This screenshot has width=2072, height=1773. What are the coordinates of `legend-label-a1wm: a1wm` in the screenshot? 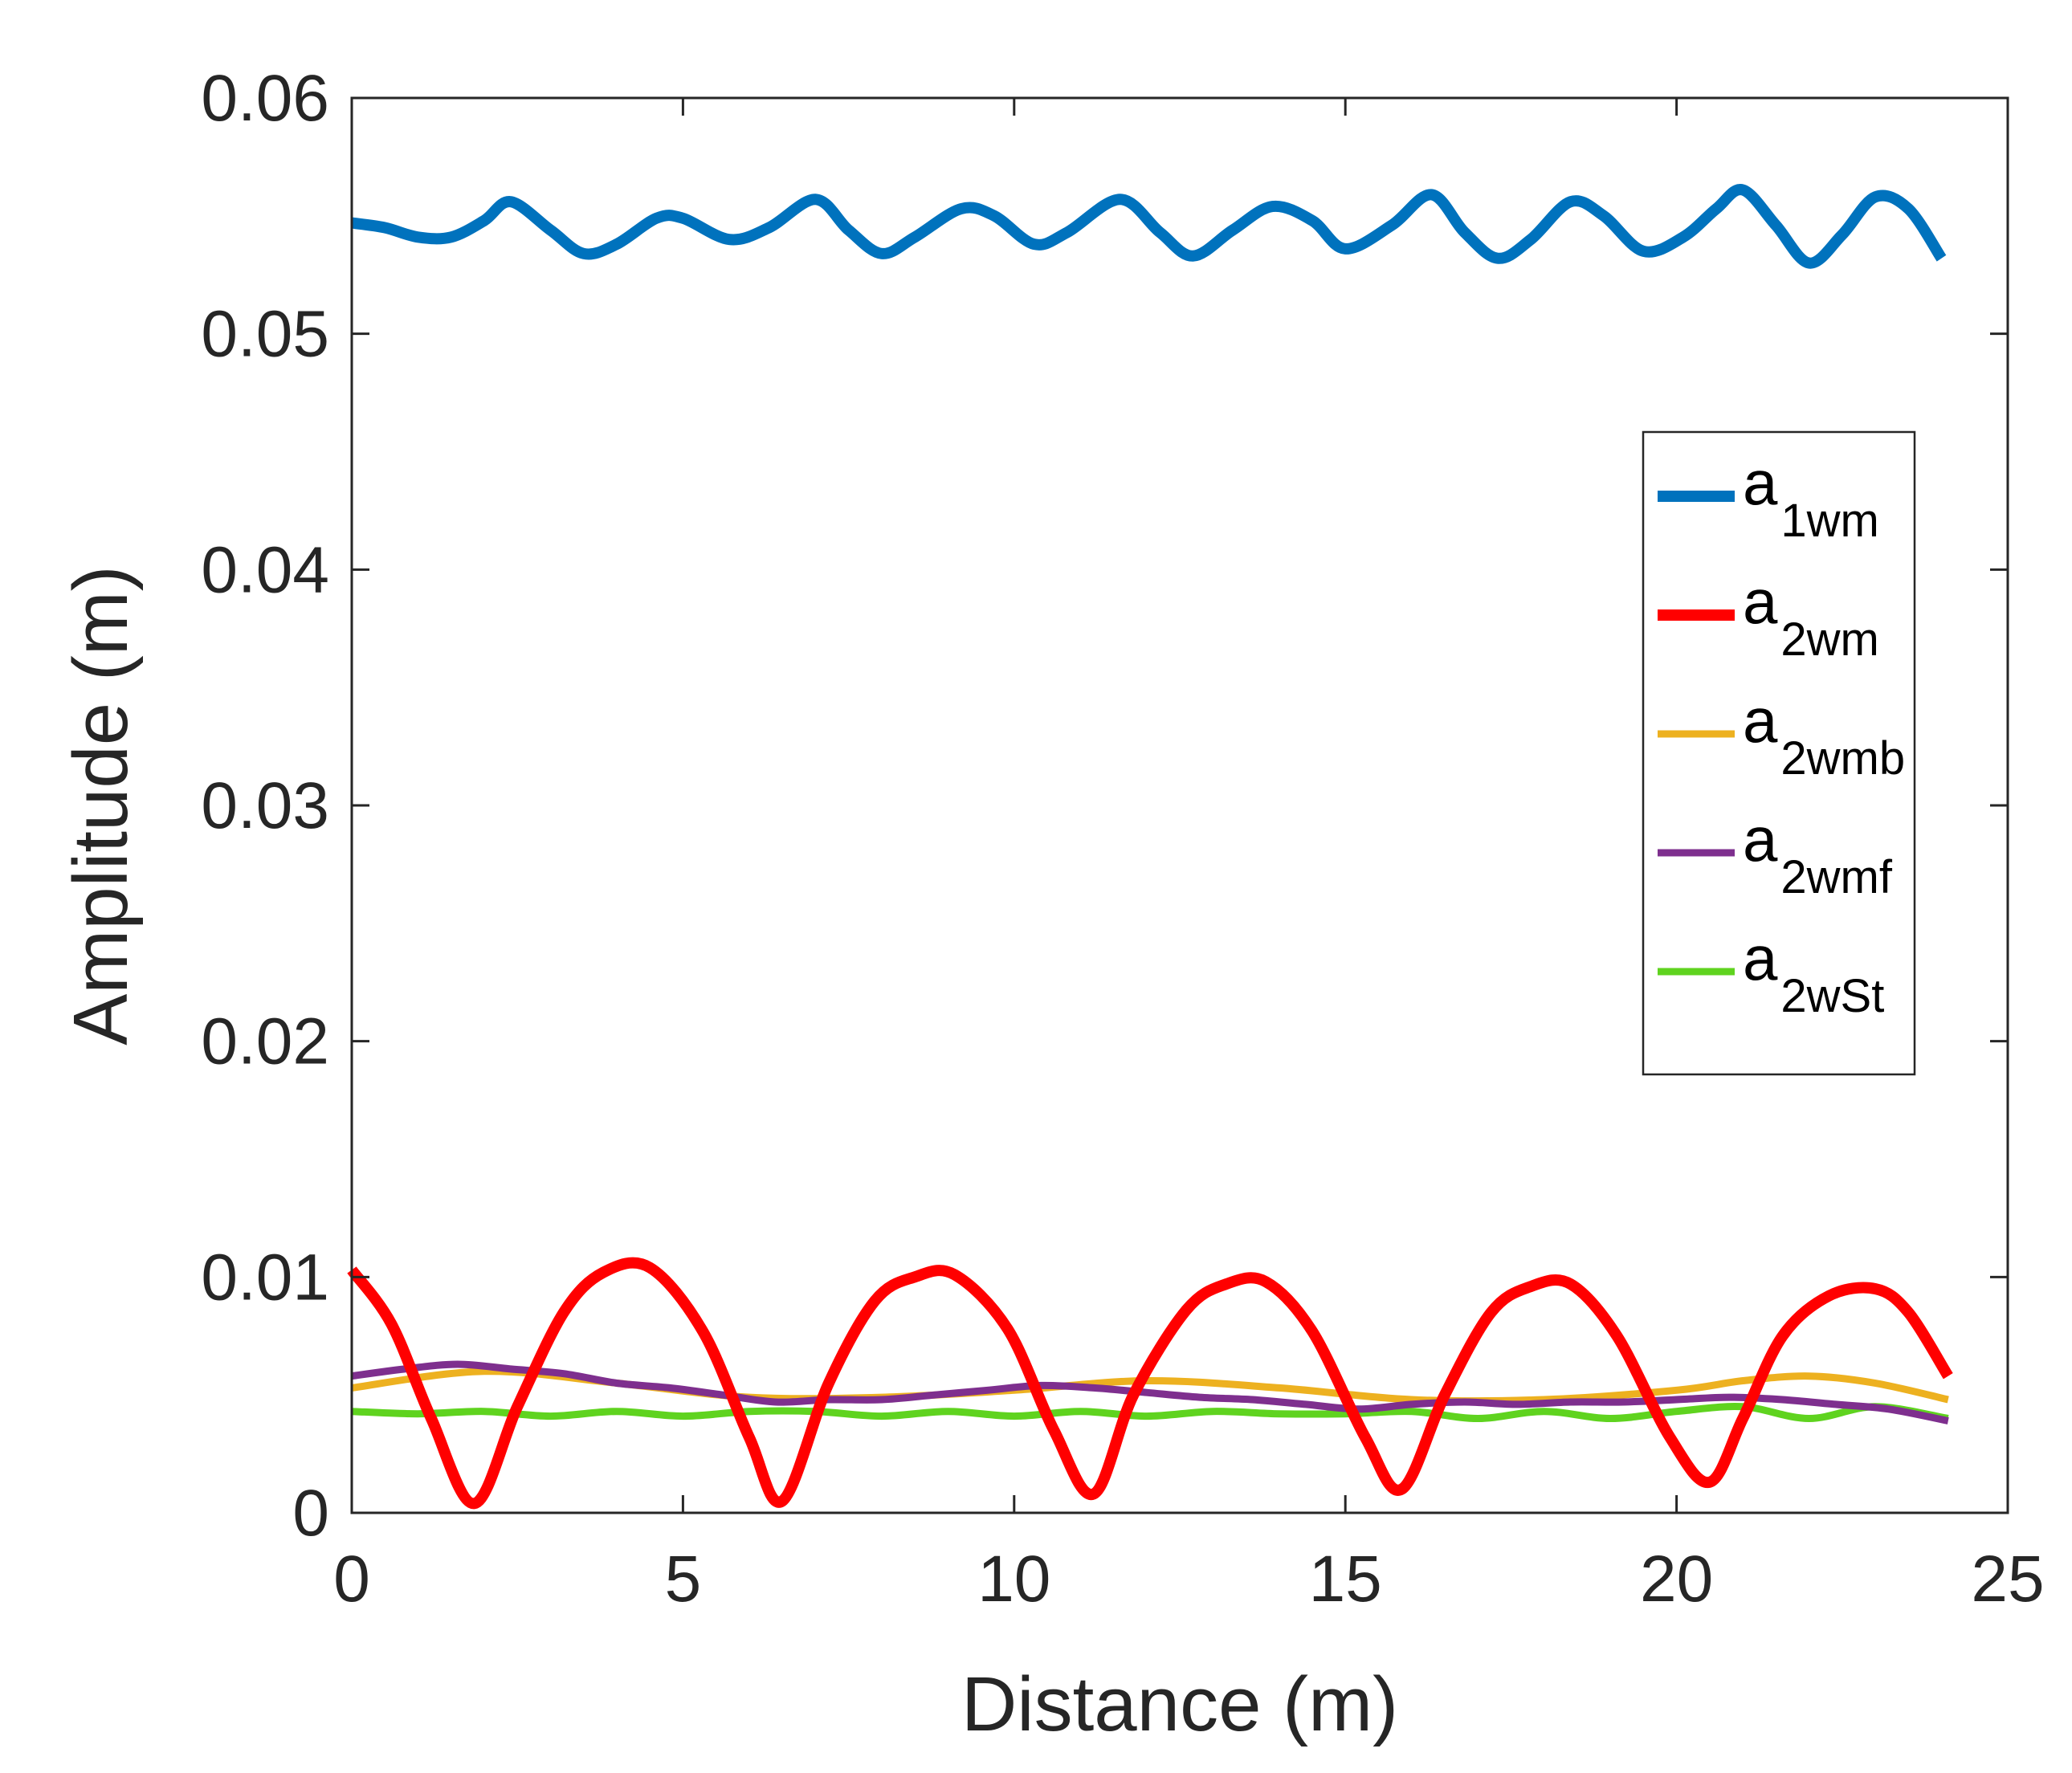 It's located at (1811, 497).